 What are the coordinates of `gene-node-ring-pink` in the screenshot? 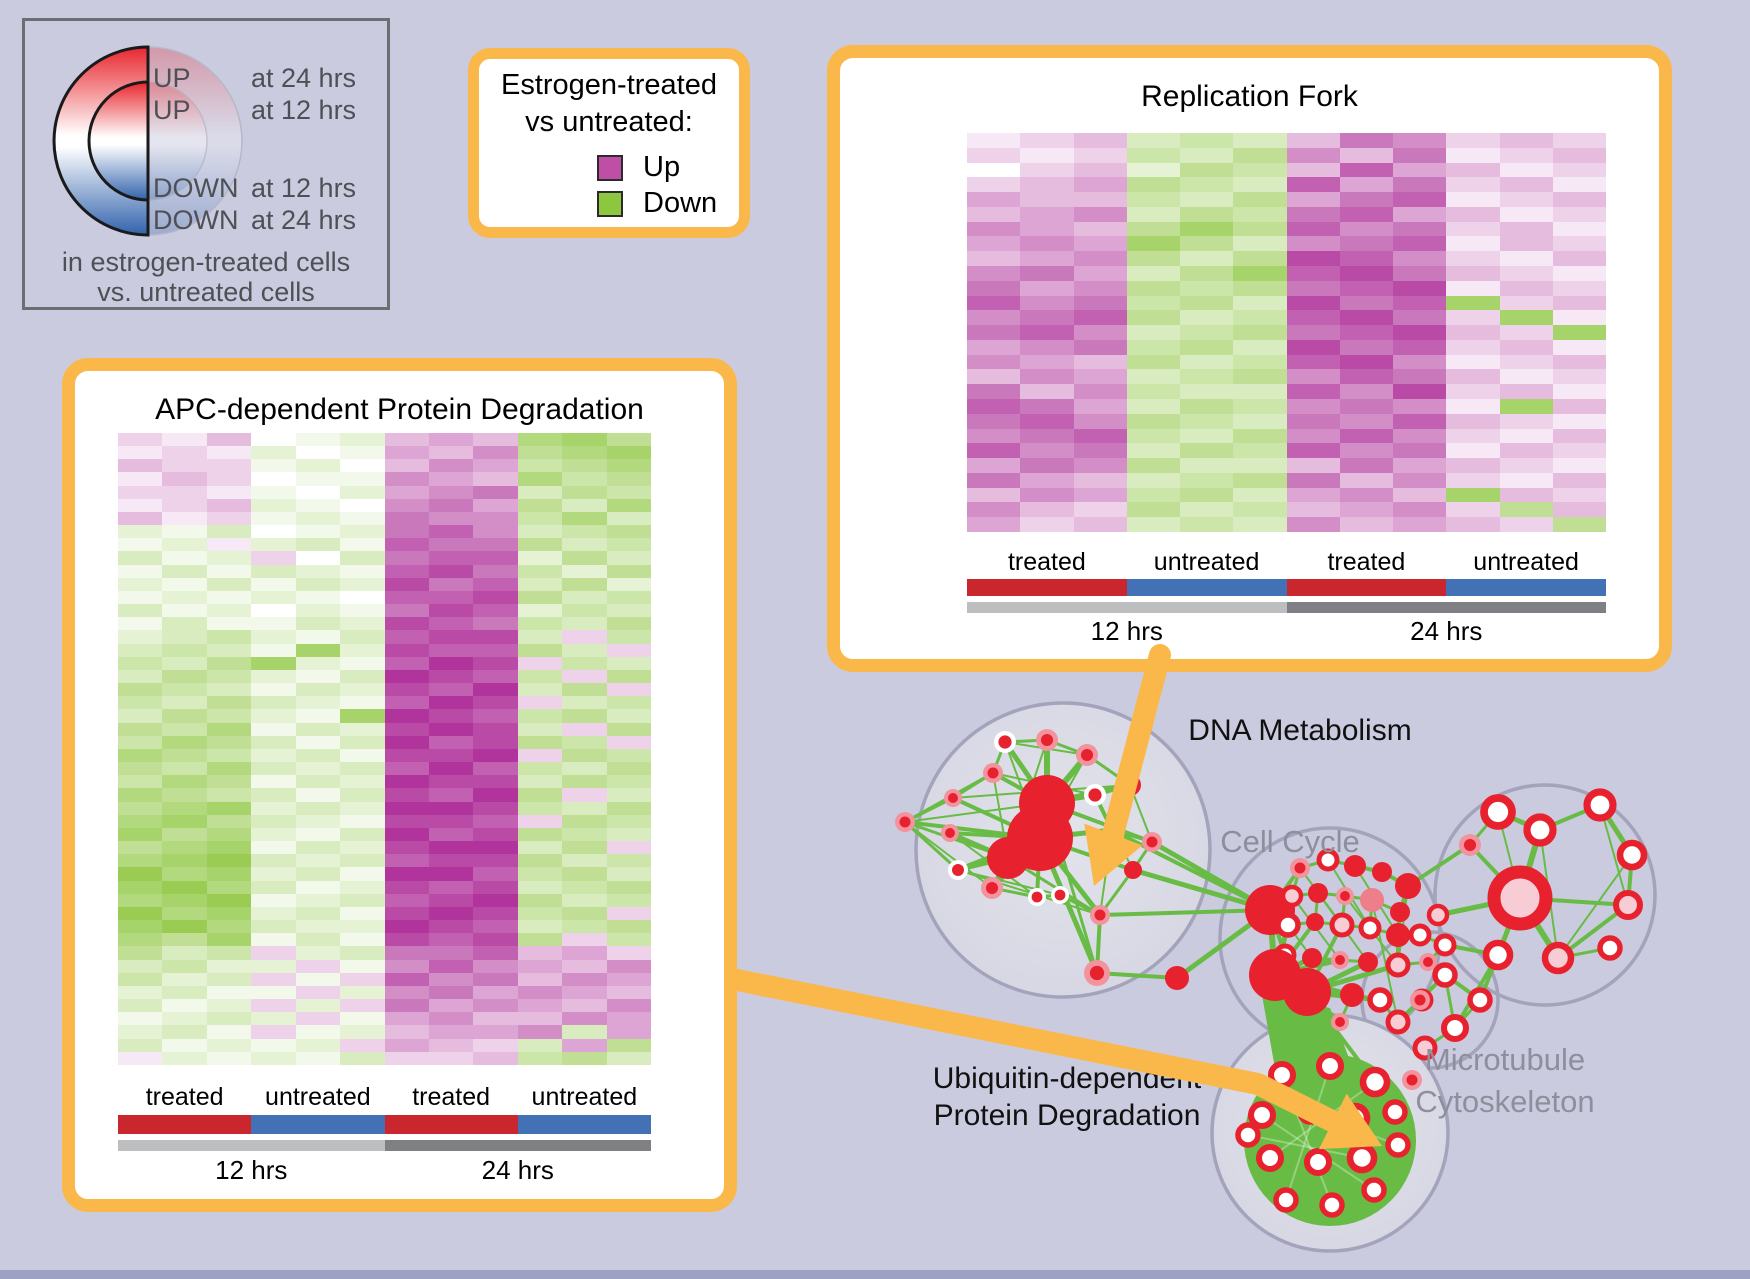 It's located at (1425, 1048).